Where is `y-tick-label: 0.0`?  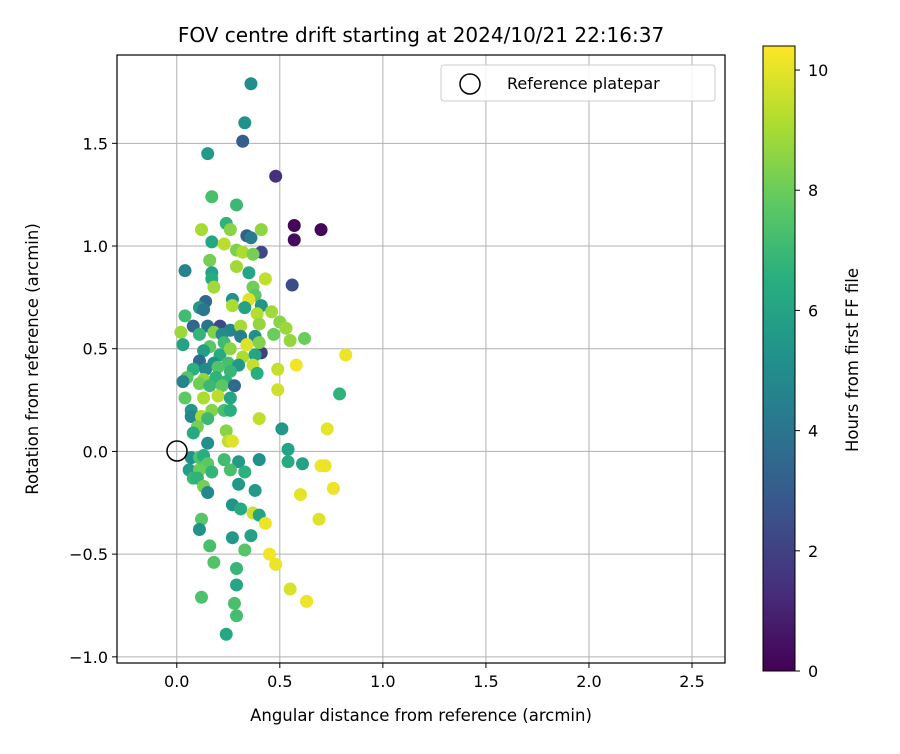 y-tick-label: 0.0 is located at coordinates (95, 451).